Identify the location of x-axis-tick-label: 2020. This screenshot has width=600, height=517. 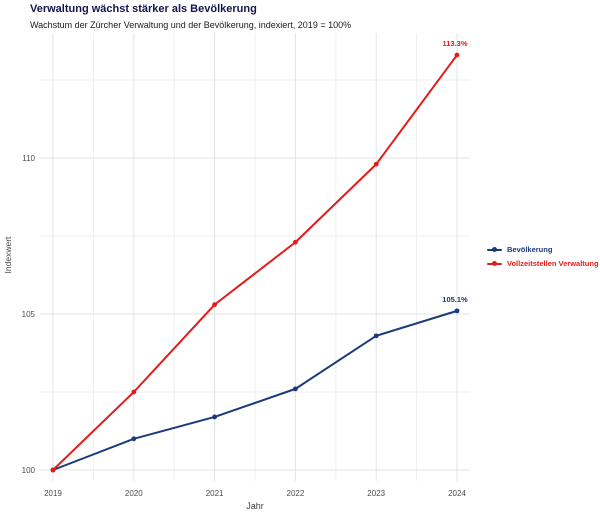
(134, 493).